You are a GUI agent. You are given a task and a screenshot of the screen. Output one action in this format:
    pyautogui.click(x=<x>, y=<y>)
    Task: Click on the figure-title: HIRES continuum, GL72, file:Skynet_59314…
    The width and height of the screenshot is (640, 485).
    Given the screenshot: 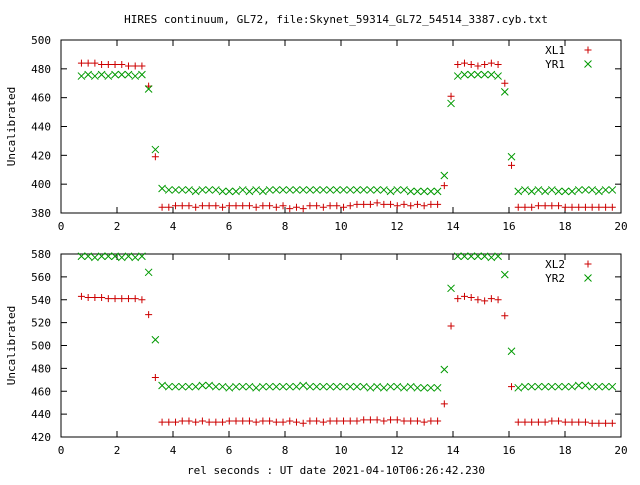 What is the action you would take?
    pyautogui.click(x=336, y=19)
    